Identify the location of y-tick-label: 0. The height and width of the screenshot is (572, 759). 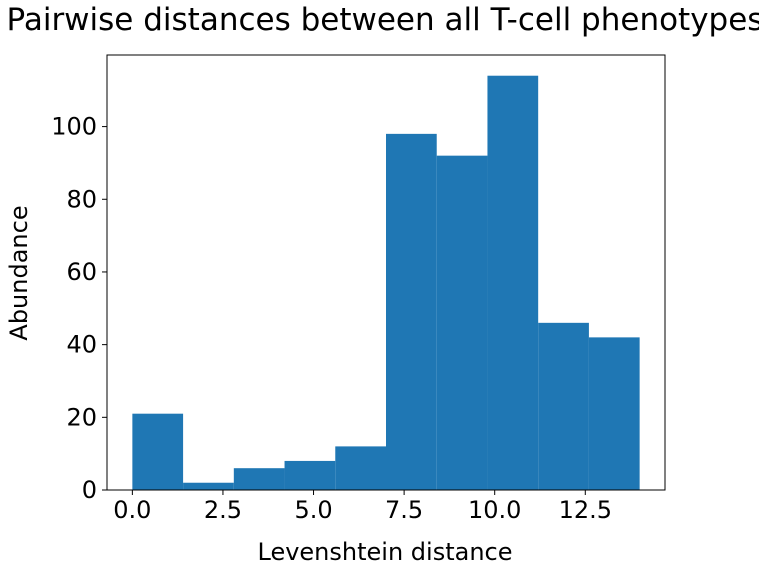
(89, 490).